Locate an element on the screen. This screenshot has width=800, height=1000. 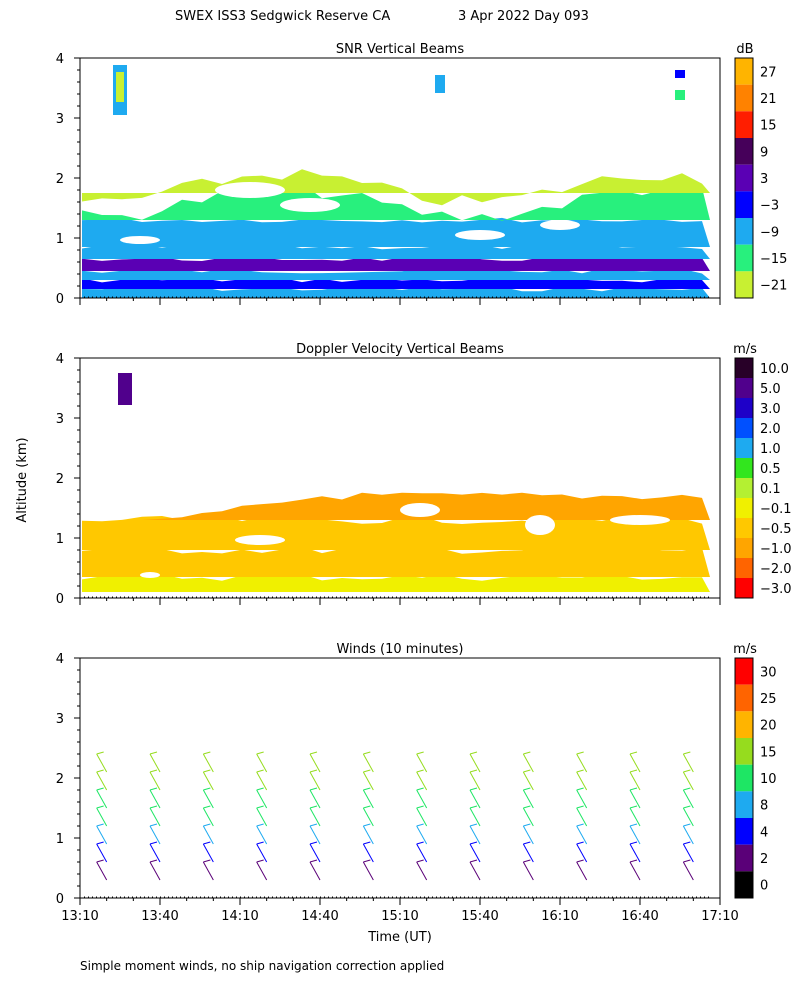
colorbar-label: 2.0 is located at coordinates (770, 429).